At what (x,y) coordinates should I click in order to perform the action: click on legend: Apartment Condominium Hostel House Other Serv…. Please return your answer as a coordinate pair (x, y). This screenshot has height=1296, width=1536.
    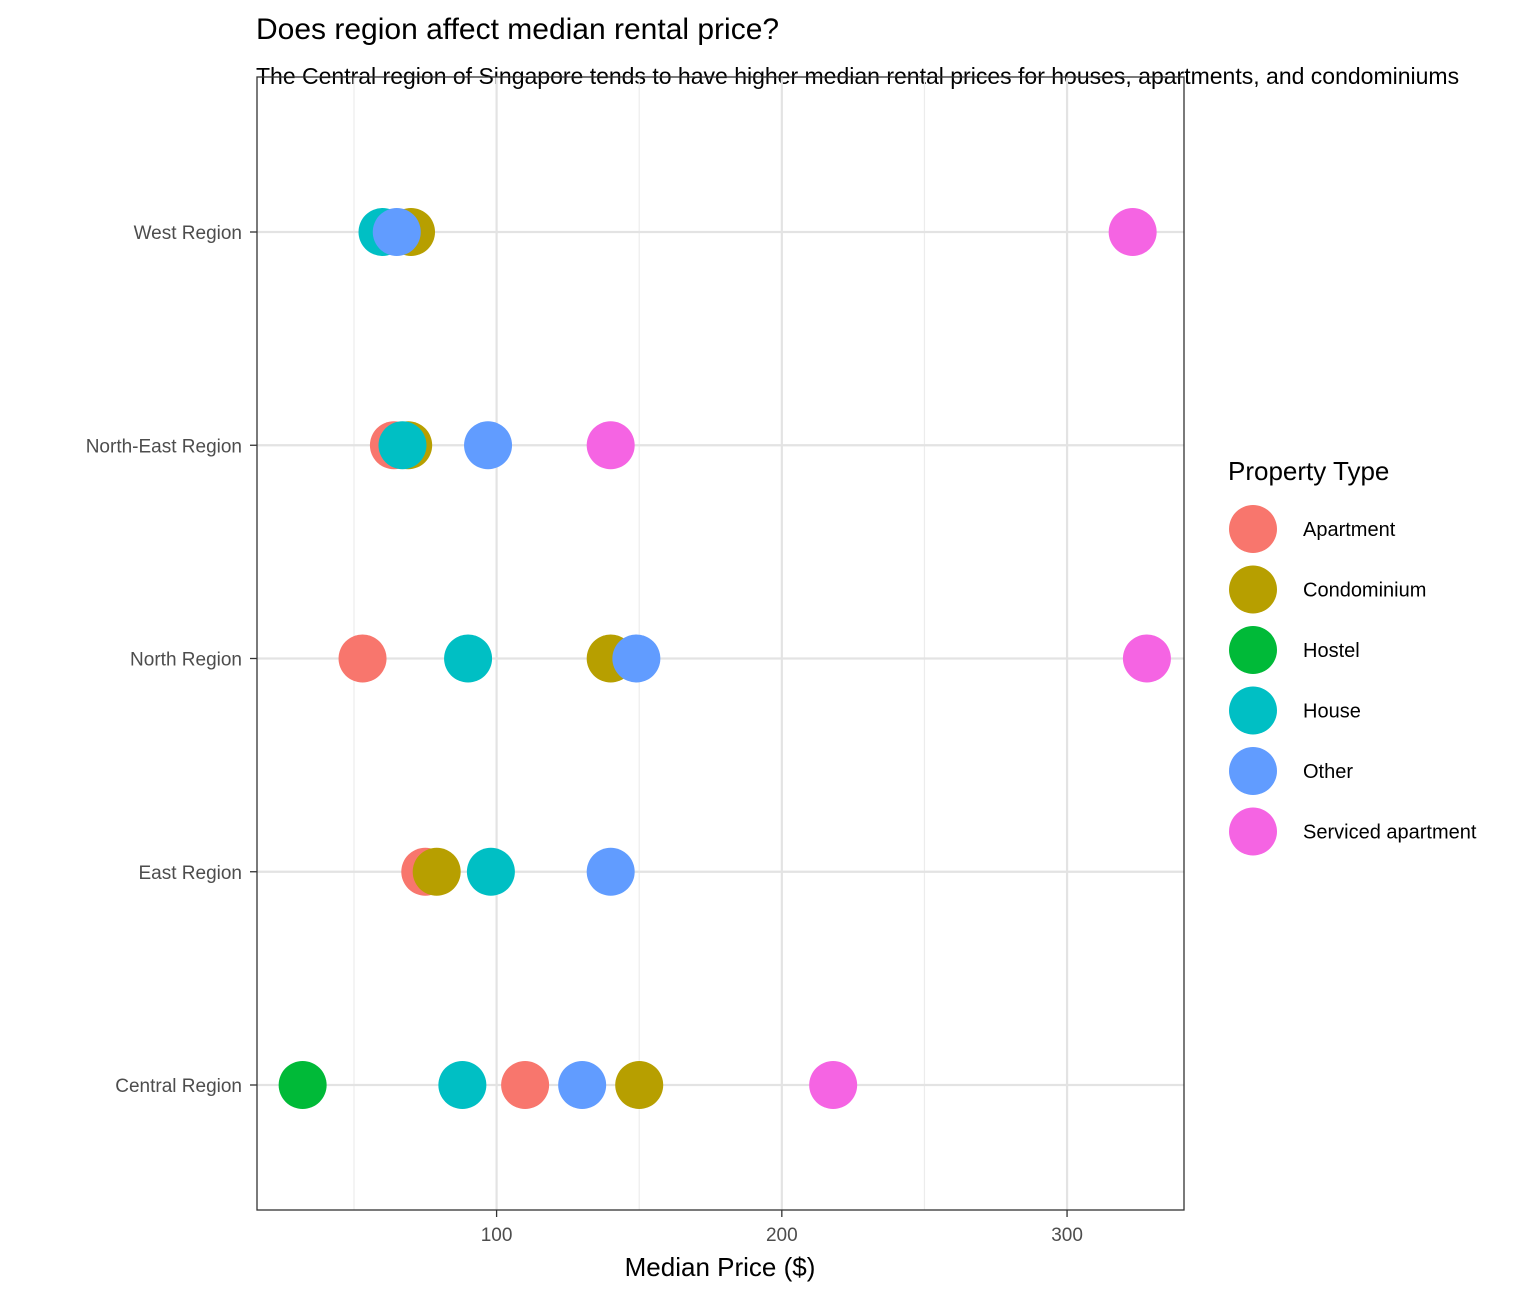
    Looking at the image, I should click on (1353, 680).